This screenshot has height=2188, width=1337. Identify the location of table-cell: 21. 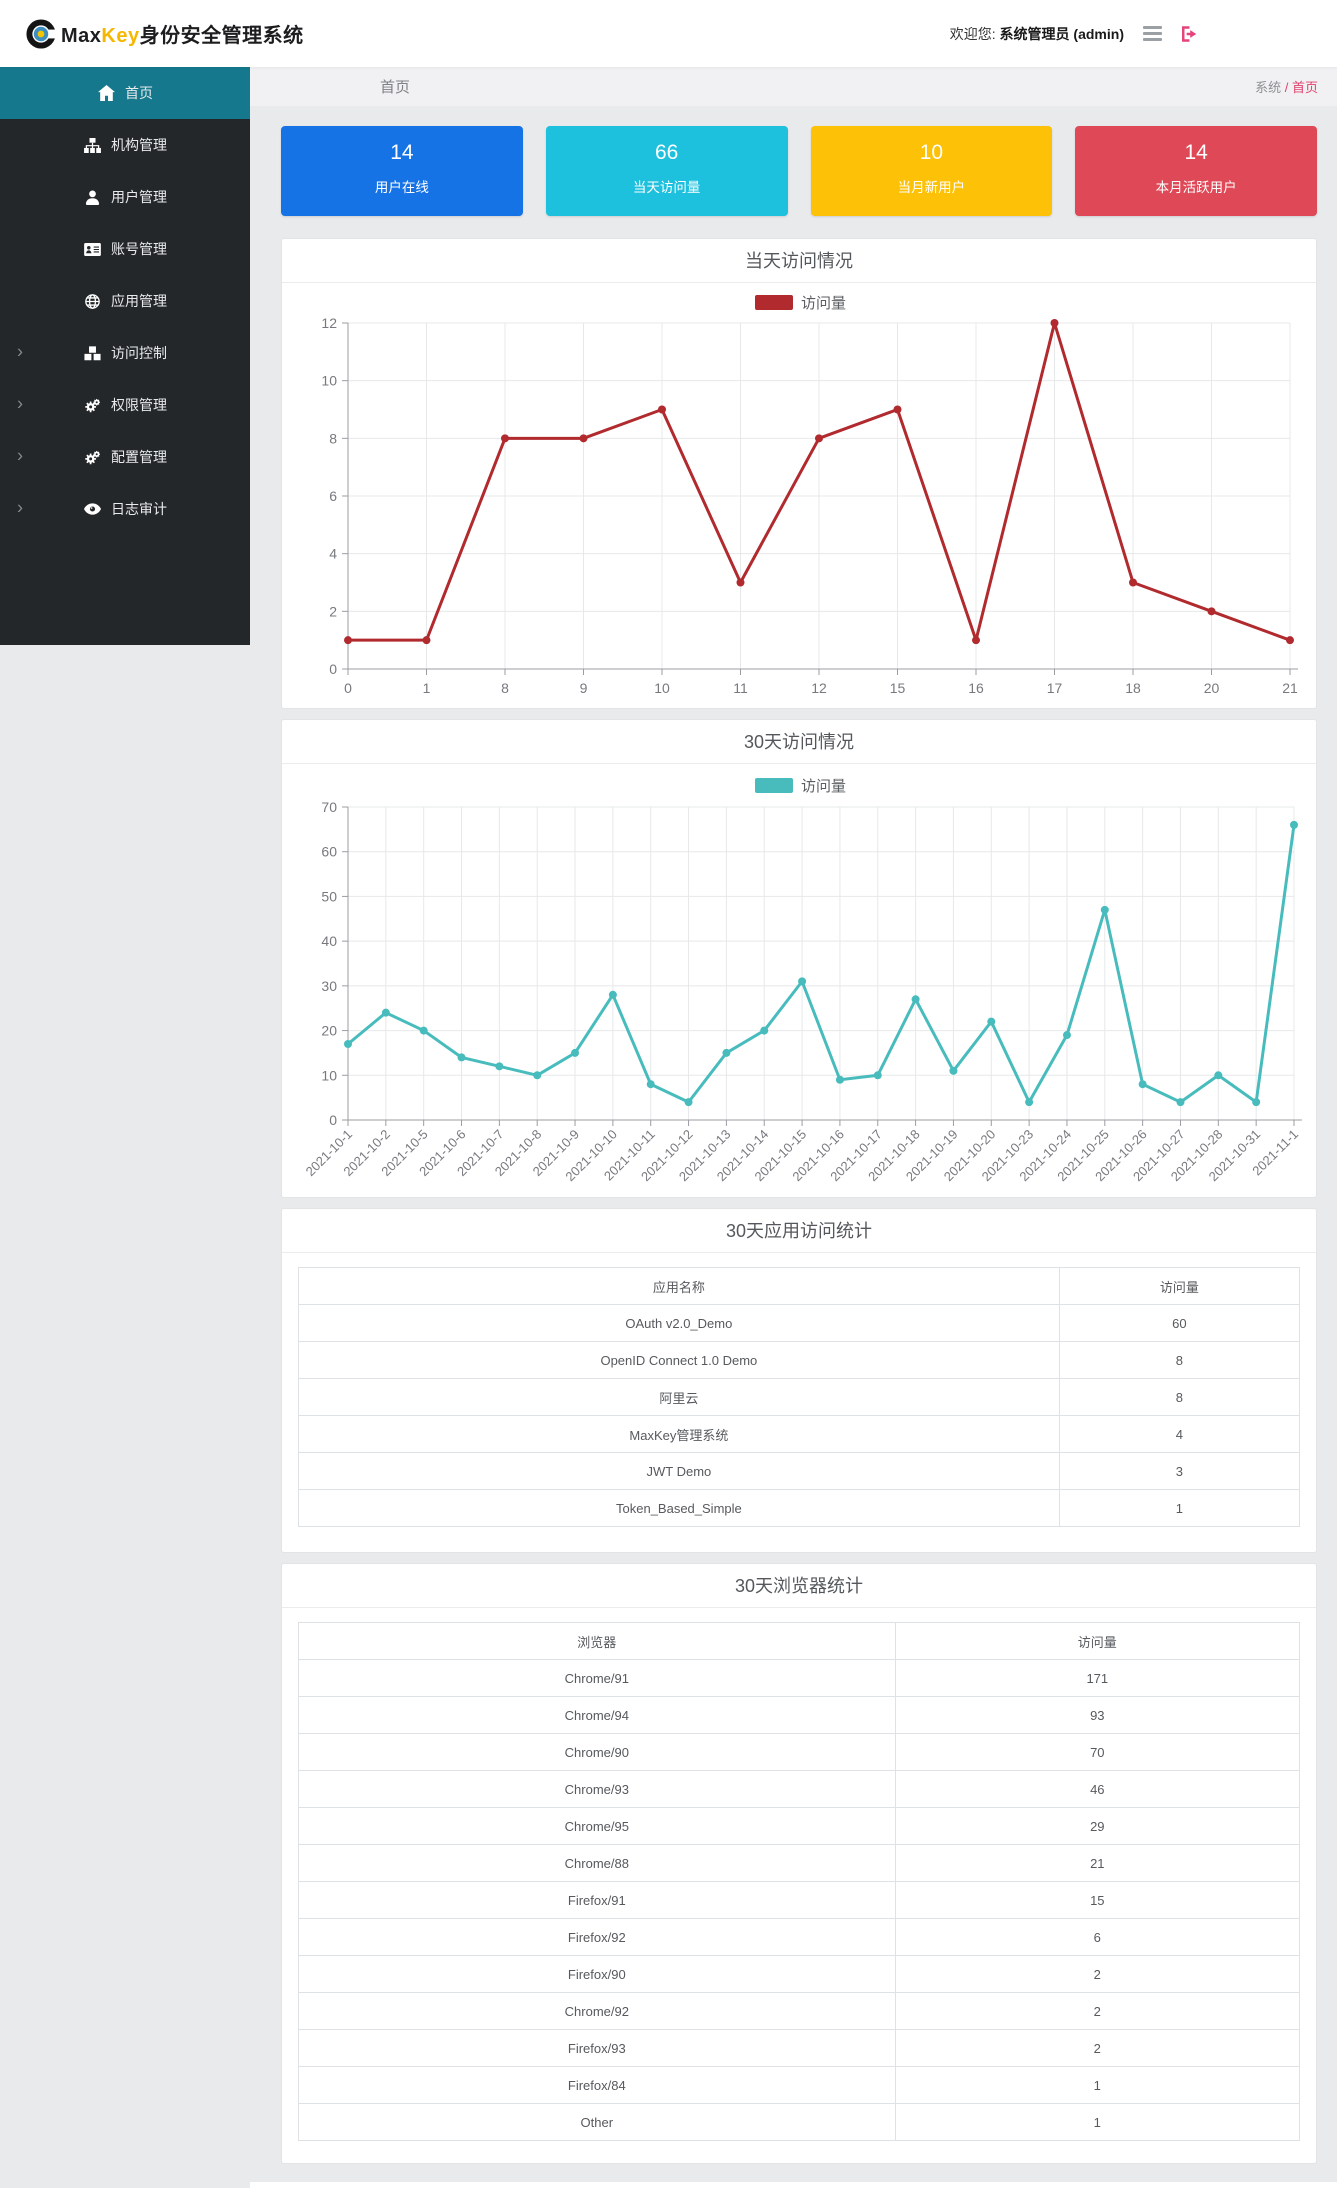
(1097, 1863).